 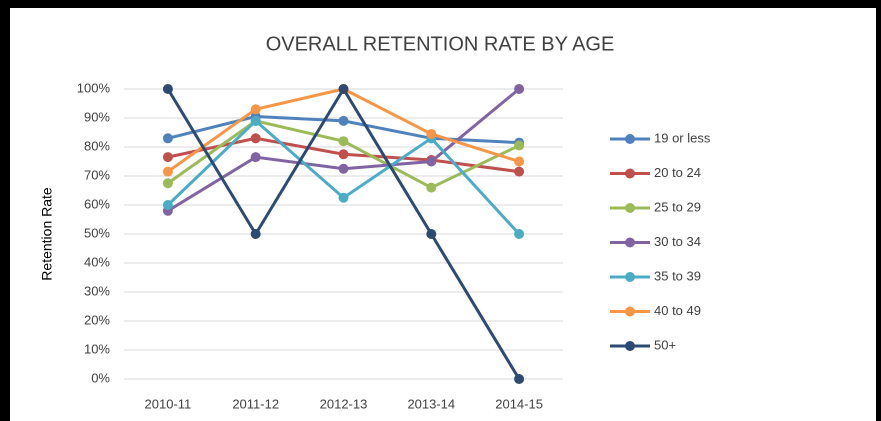 What do you see at coordinates (97, 116) in the screenshot?
I see `y-tick-label: 90%` at bounding box center [97, 116].